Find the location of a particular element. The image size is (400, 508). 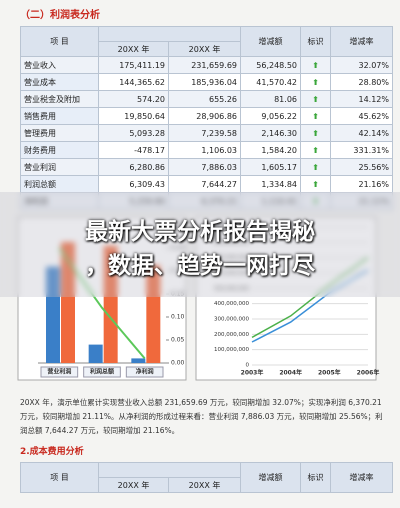

table-cell: 1,106.03 is located at coordinates (204, 150).